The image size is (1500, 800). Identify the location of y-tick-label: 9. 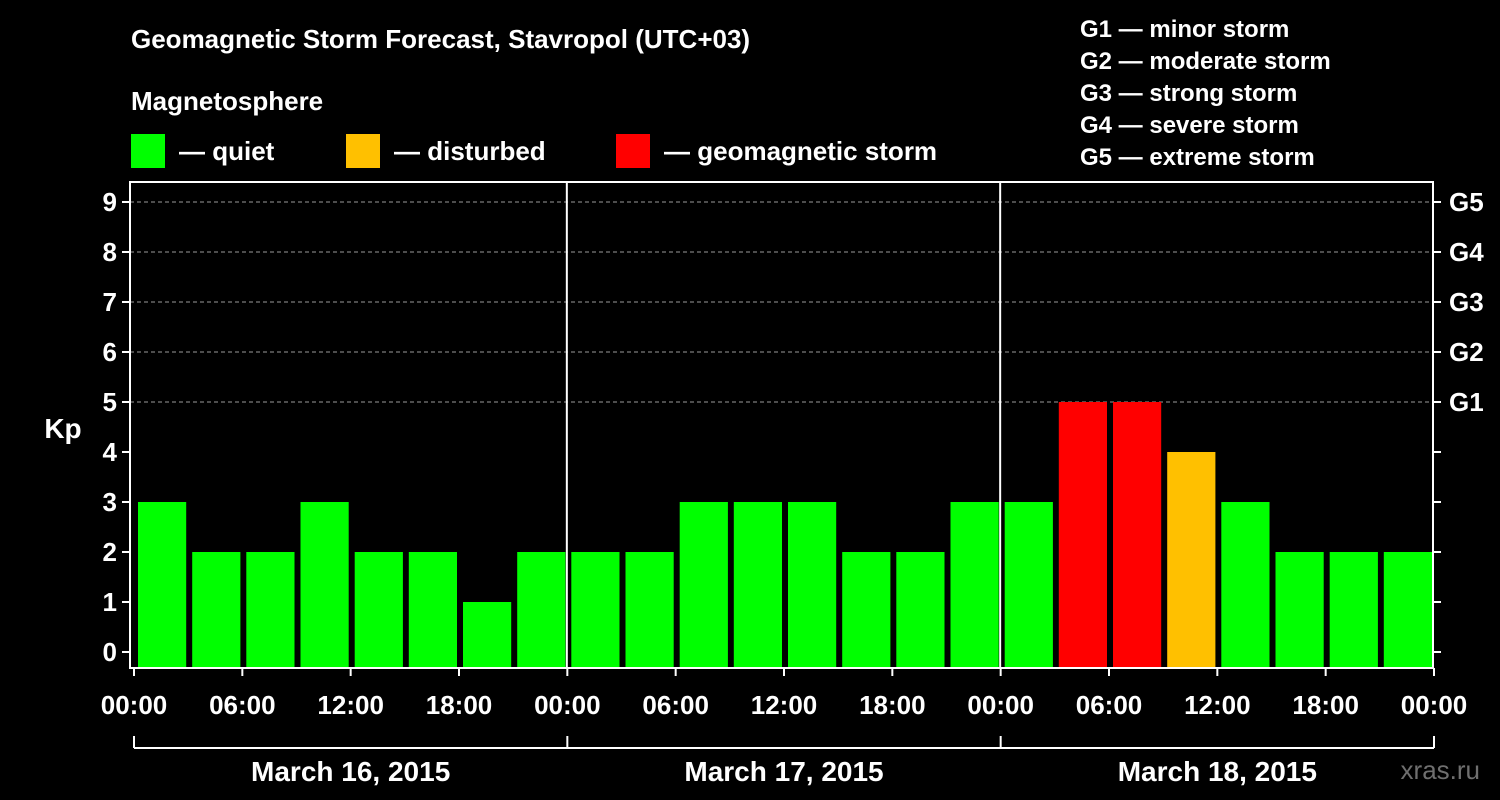
(110, 202).